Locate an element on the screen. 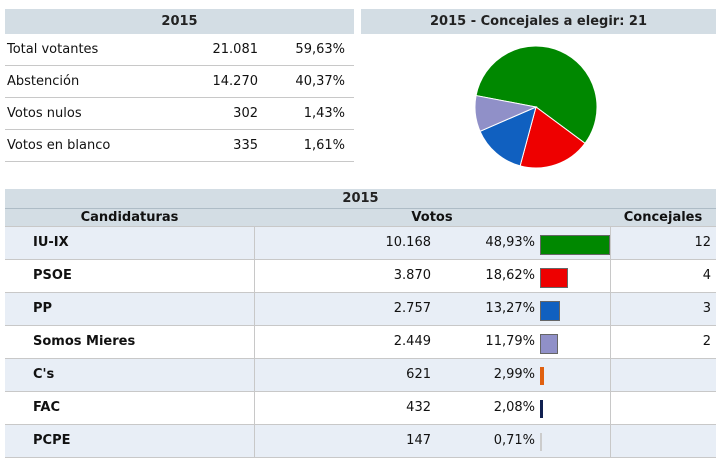 The image size is (723, 461). summary-label: Votos nulos is located at coordinates (44, 113).